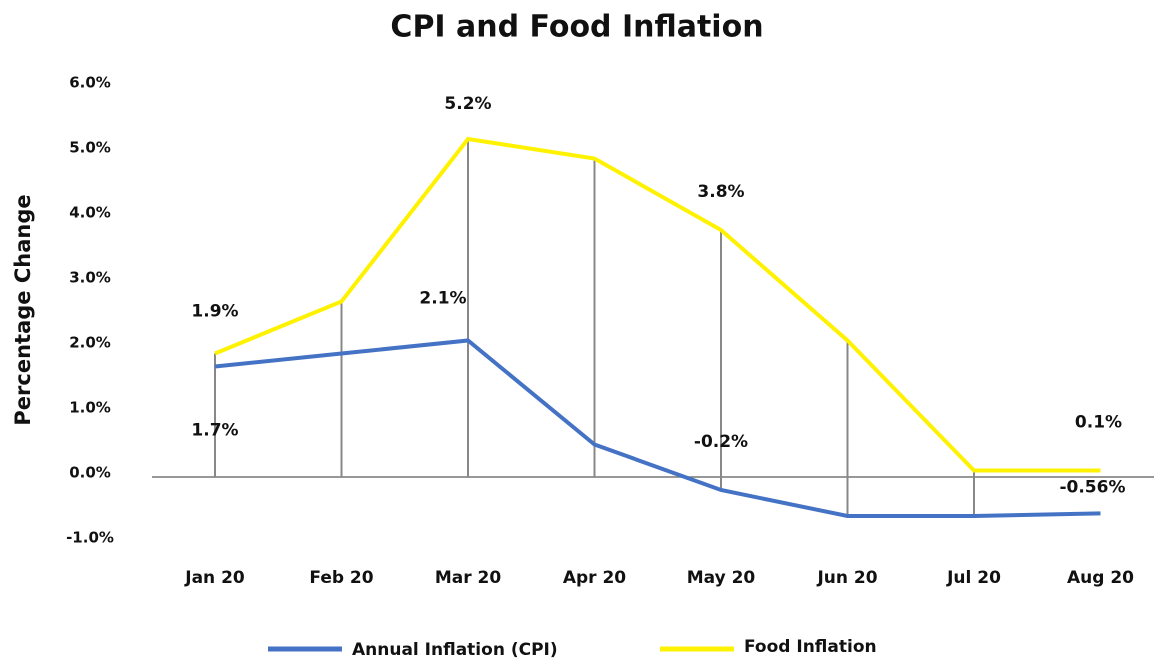 The width and height of the screenshot is (1154, 662). Describe the element at coordinates (1098, 423) in the screenshot. I see `data-label: 0.1%` at that location.